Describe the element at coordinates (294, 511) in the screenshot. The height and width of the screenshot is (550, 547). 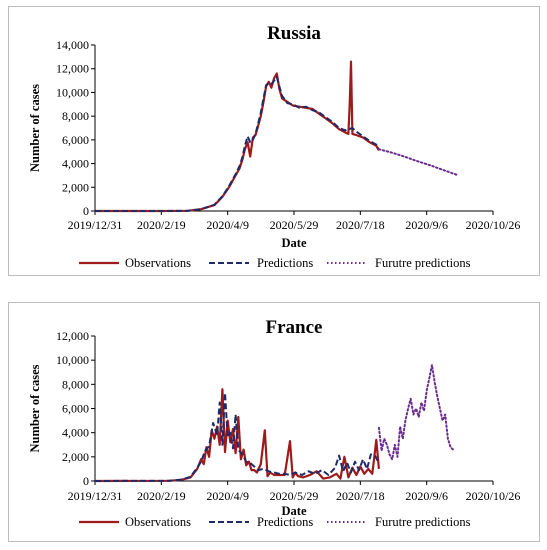
I see `france-x-axis-title: Date` at that location.